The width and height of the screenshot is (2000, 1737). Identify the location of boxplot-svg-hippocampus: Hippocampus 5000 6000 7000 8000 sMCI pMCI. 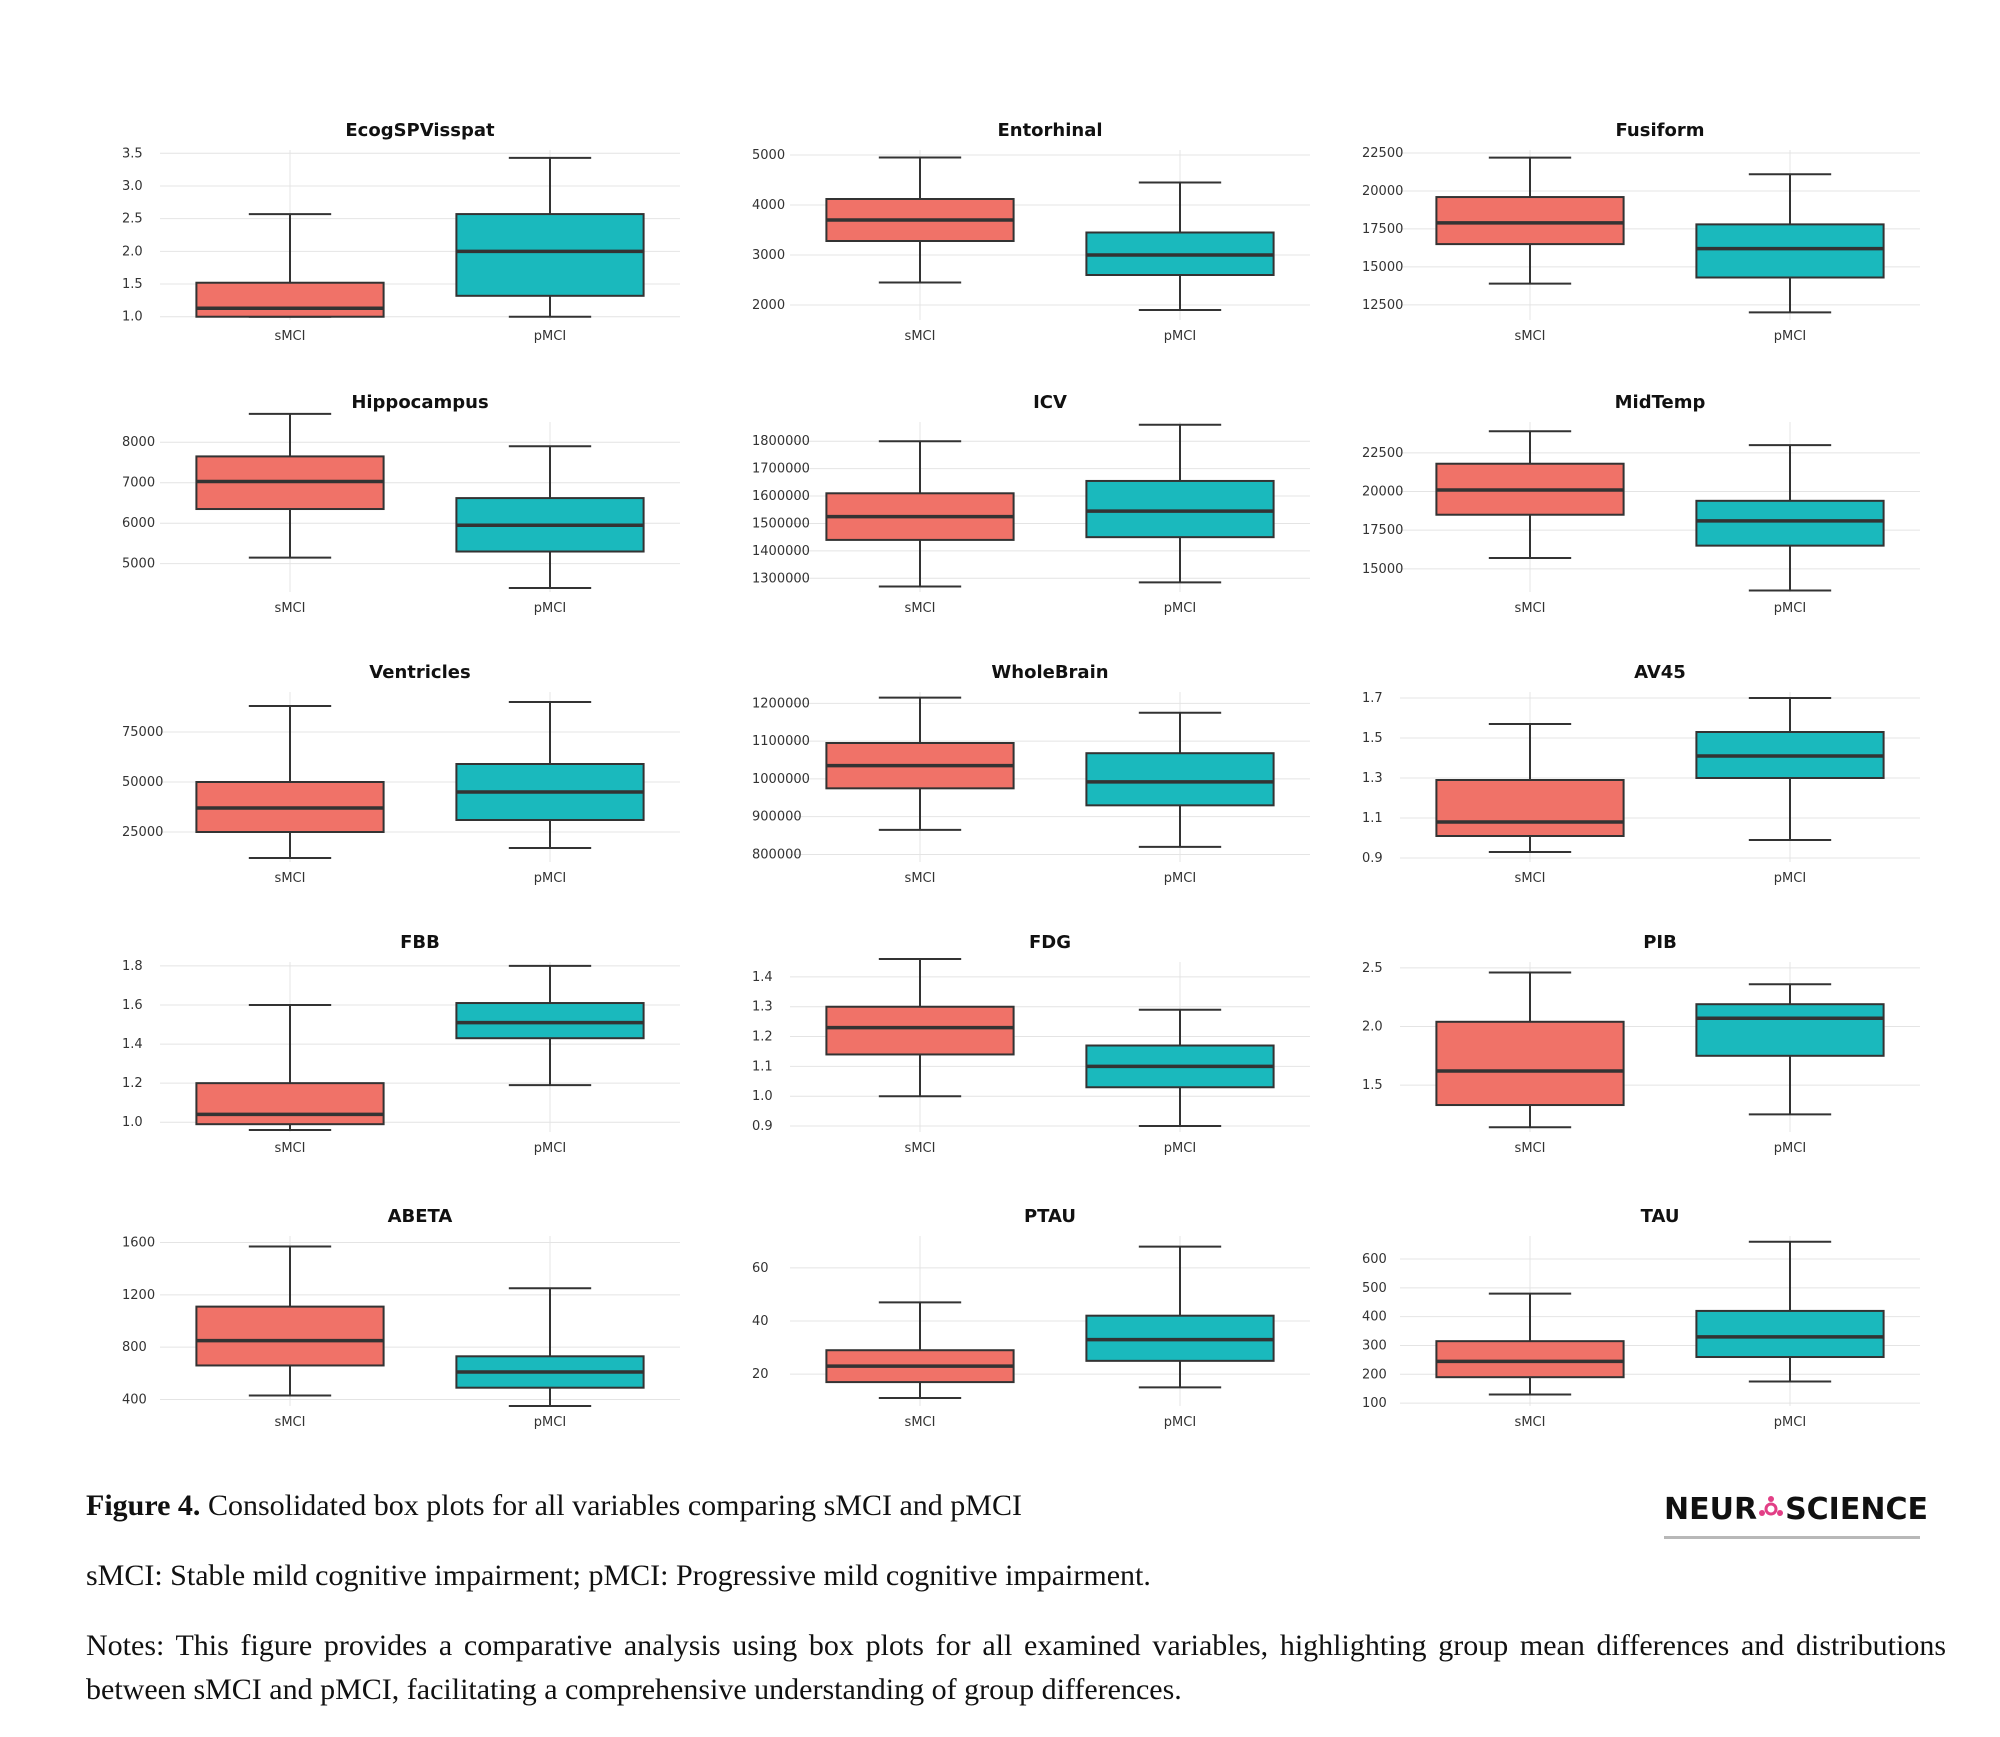
(401, 504).